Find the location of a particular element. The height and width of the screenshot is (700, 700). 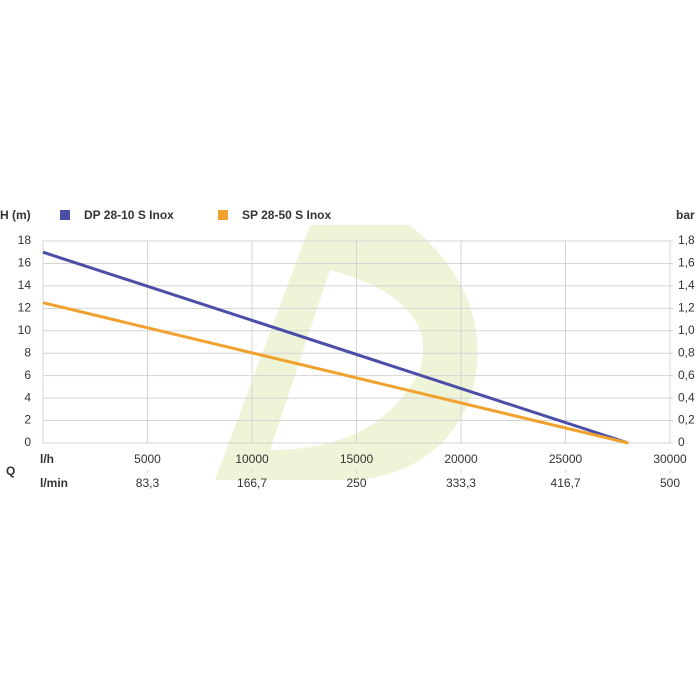

watermark is located at coordinates (346, 352).